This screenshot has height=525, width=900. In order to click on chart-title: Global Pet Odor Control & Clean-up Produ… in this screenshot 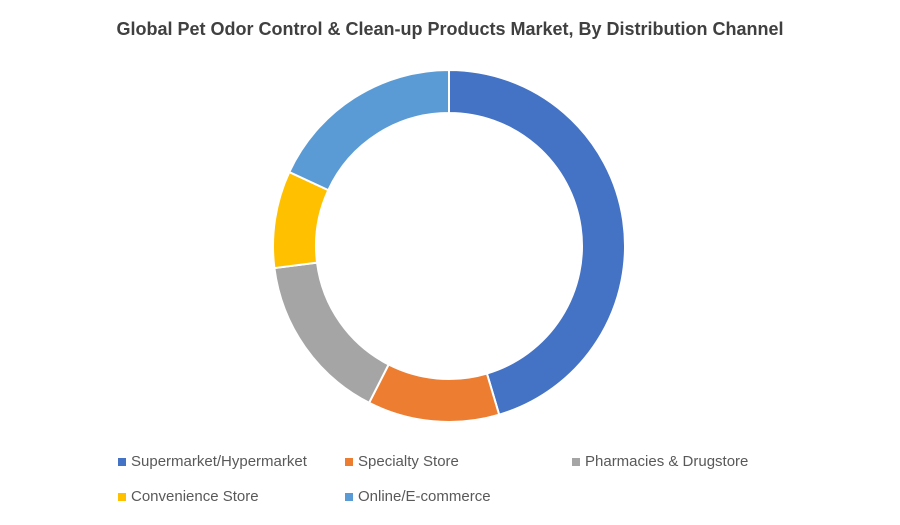, I will do `click(449, 29)`.